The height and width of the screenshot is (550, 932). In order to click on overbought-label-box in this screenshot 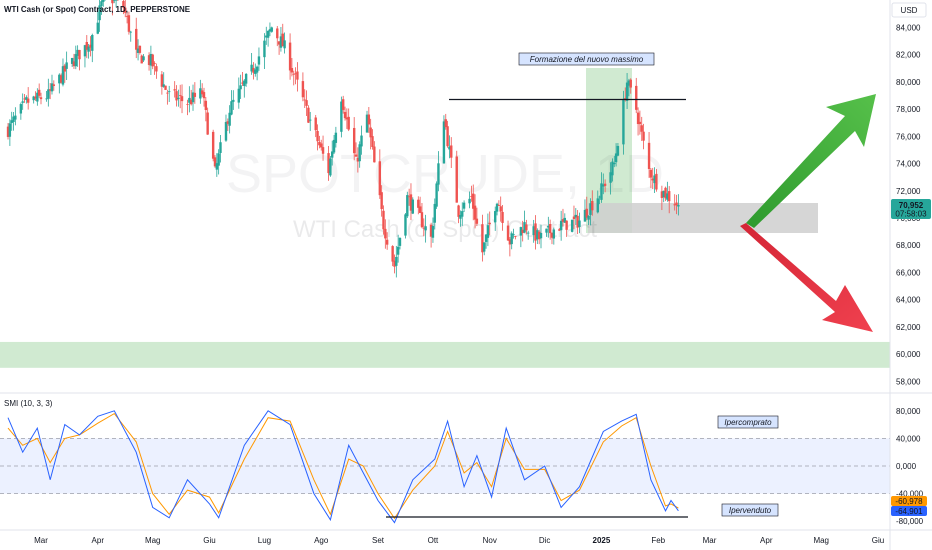, I will do `click(748, 422)`.